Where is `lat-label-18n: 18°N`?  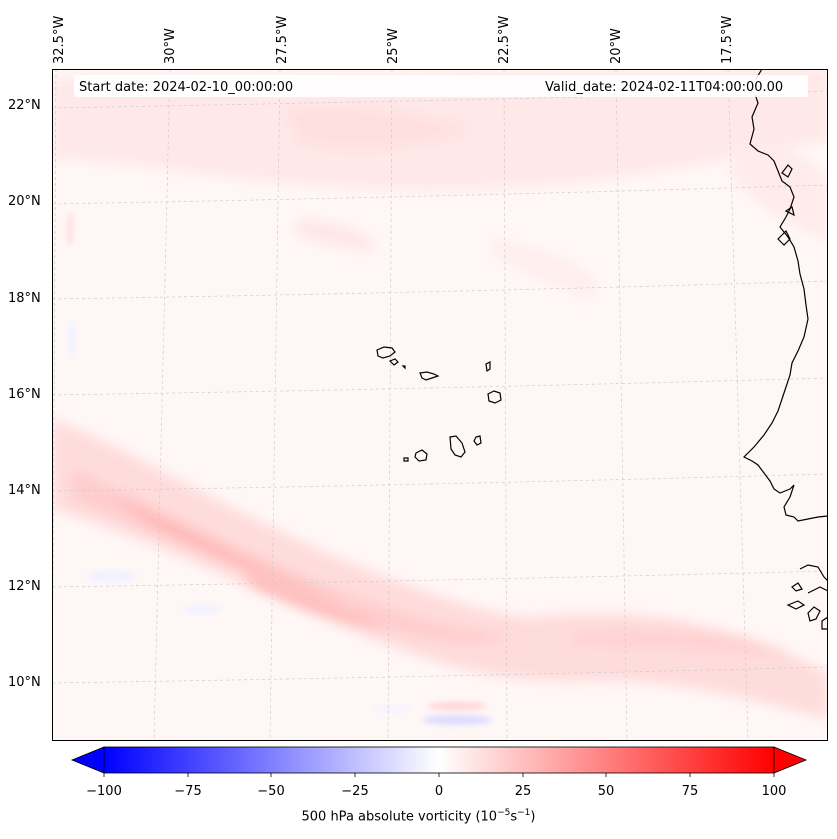 lat-label-18n: 18°N is located at coordinates (24, 298).